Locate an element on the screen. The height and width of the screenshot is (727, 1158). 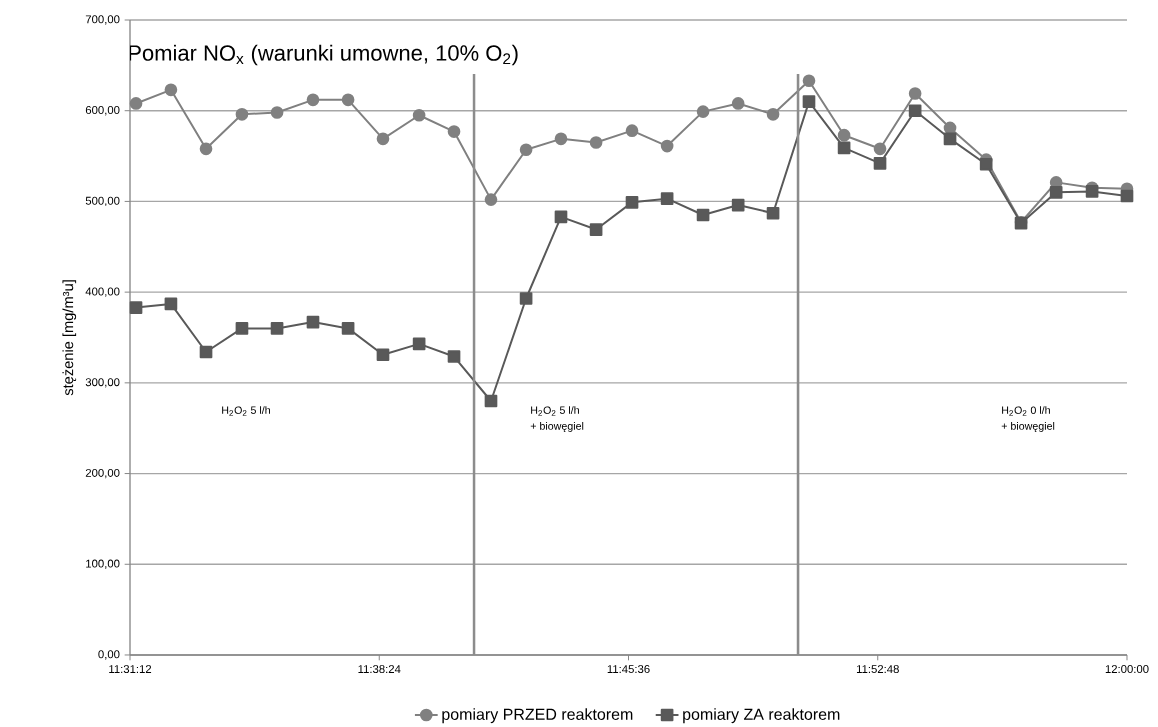
x-tick-label: 11:45:36 is located at coordinates (628, 669).